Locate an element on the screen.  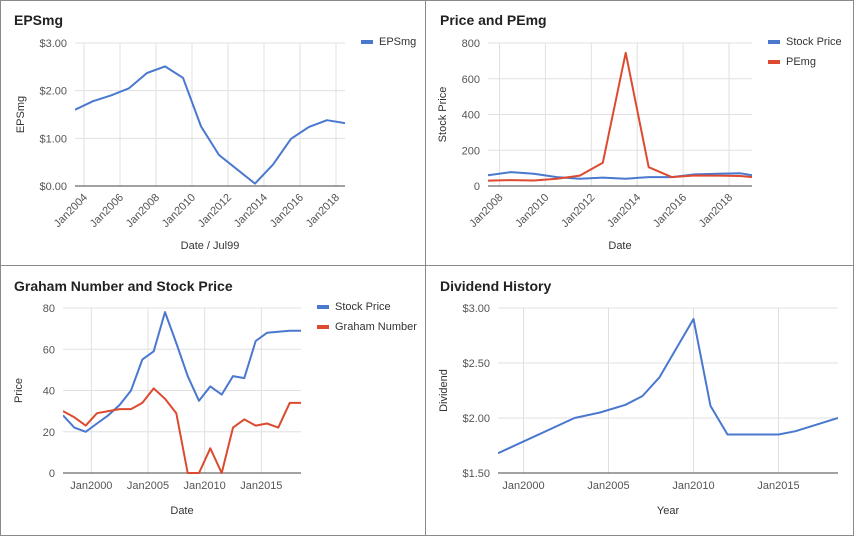
series-line-dividend is located at coordinates (668, 386).